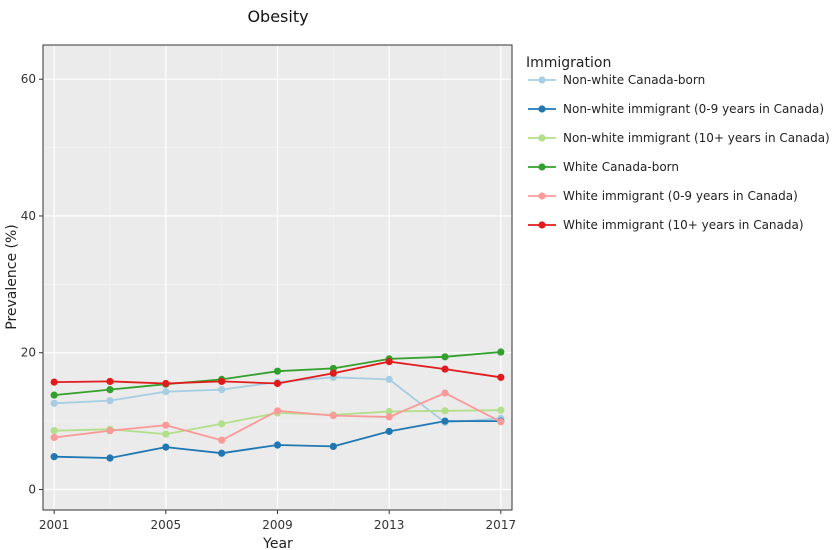 The image size is (838, 550). I want to click on x-axis-title: Year, so click(277, 543).